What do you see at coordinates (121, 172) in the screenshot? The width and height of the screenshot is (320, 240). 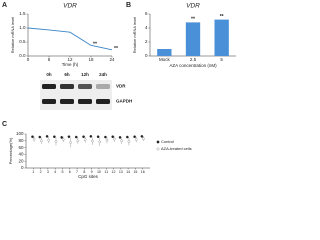 I see `x-tick-label: 13` at bounding box center [121, 172].